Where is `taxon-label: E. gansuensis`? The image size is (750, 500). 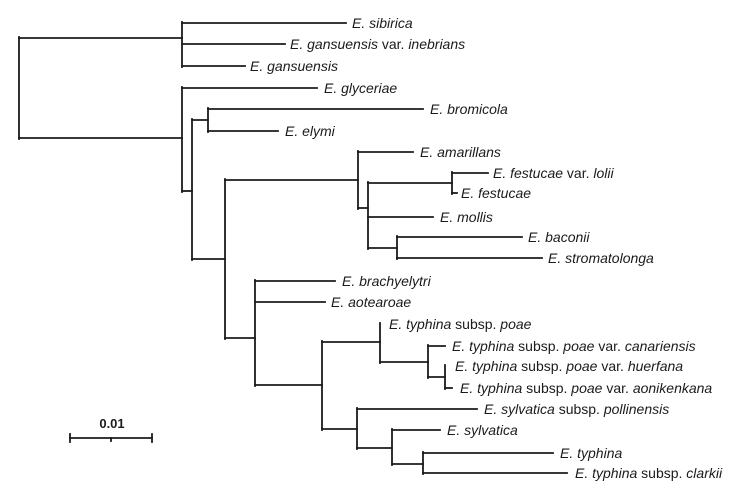 taxon-label: E. gansuensis is located at coordinates (294, 66).